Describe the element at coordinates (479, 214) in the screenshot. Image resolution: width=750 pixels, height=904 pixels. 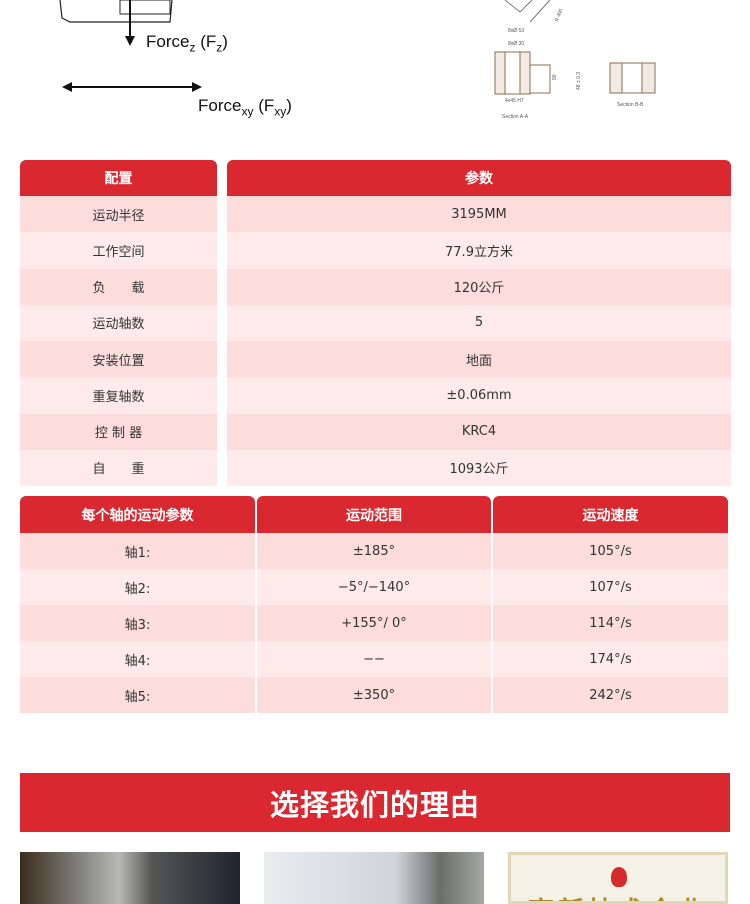
I see `config-value: 3195MM` at that location.